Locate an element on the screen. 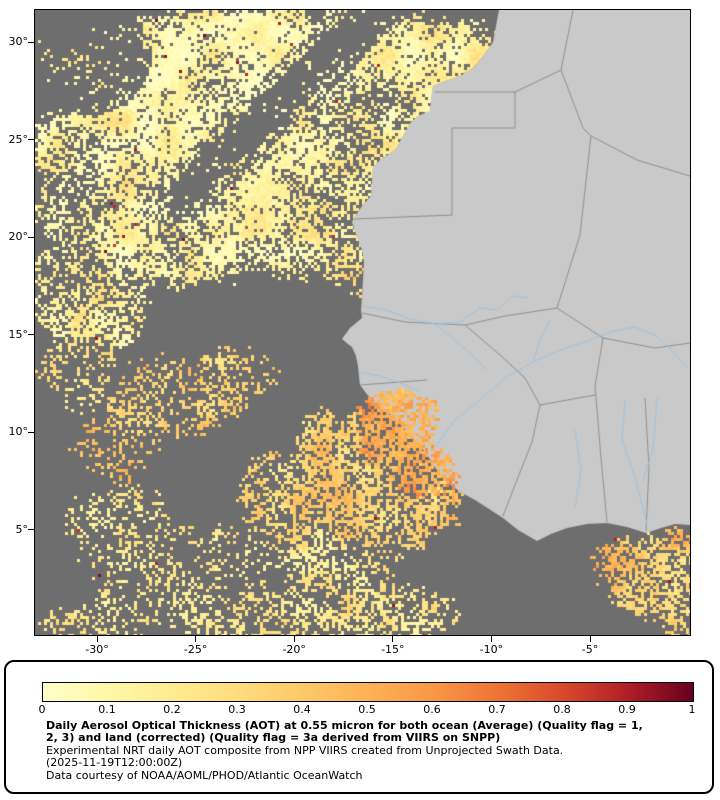 The height and width of the screenshot is (800, 720). lat-tick-label: 15° is located at coordinates (18, 334).